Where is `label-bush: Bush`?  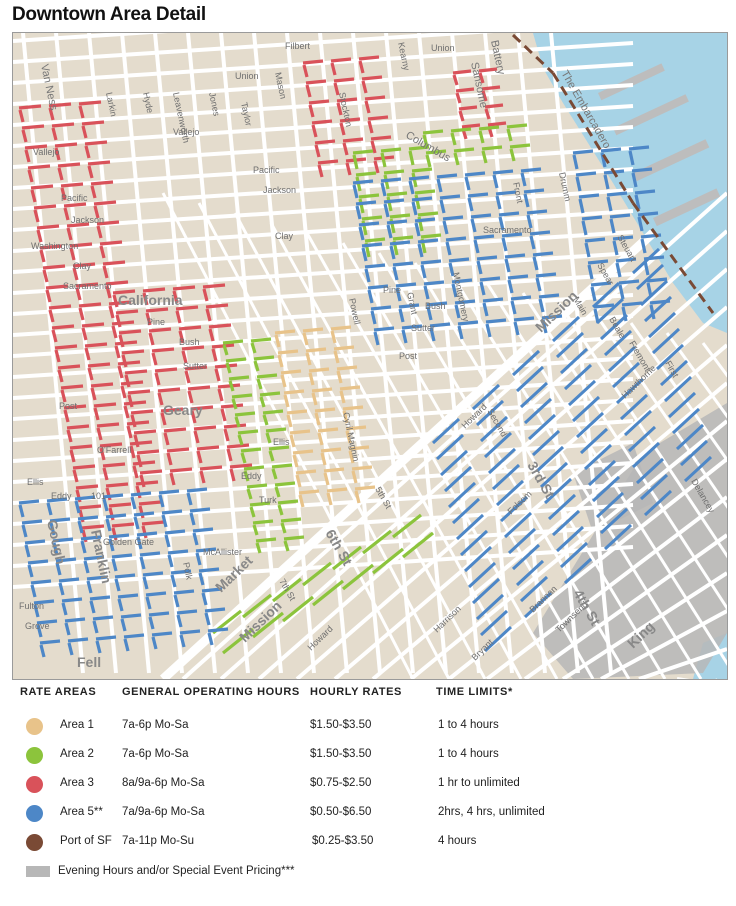
label-bush: Bush is located at coordinates (189, 342).